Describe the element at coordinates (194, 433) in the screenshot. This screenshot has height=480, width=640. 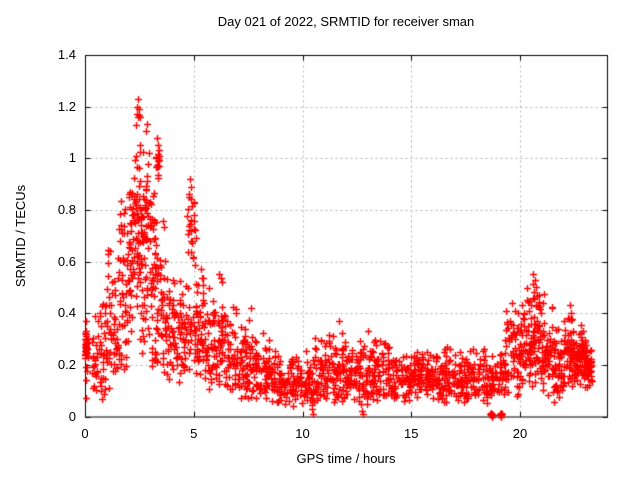
I see `x-tick-label: 5` at that location.